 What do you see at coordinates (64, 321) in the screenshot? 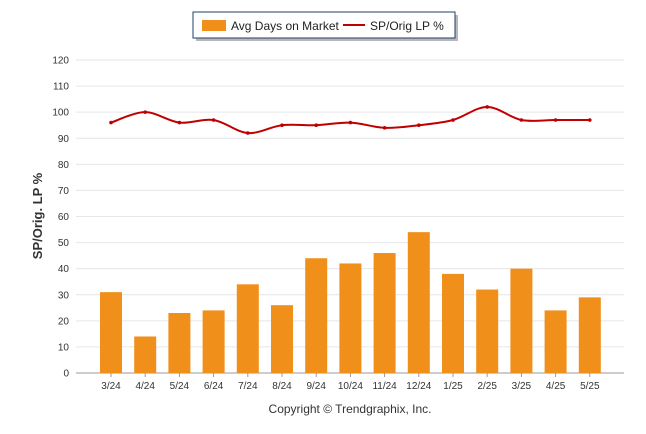
I see `y-tick-label: 20` at bounding box center [64, 321].